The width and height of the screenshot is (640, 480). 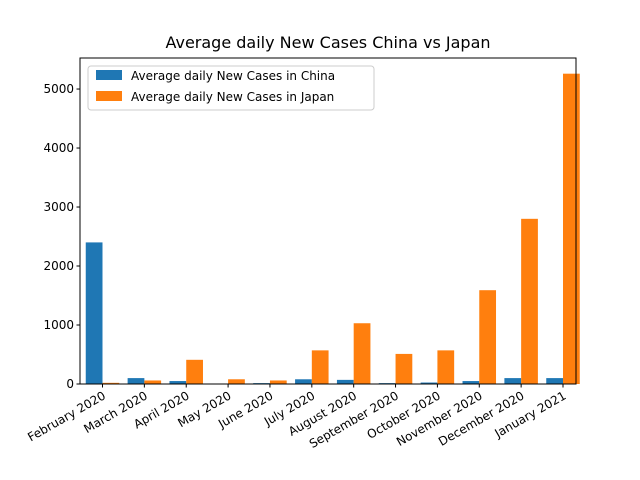 What do you see at coordinates (233, 76) in the screenshot?
I see `legend-label: Average daily New Cases in China` at bounding box center [233, 76].